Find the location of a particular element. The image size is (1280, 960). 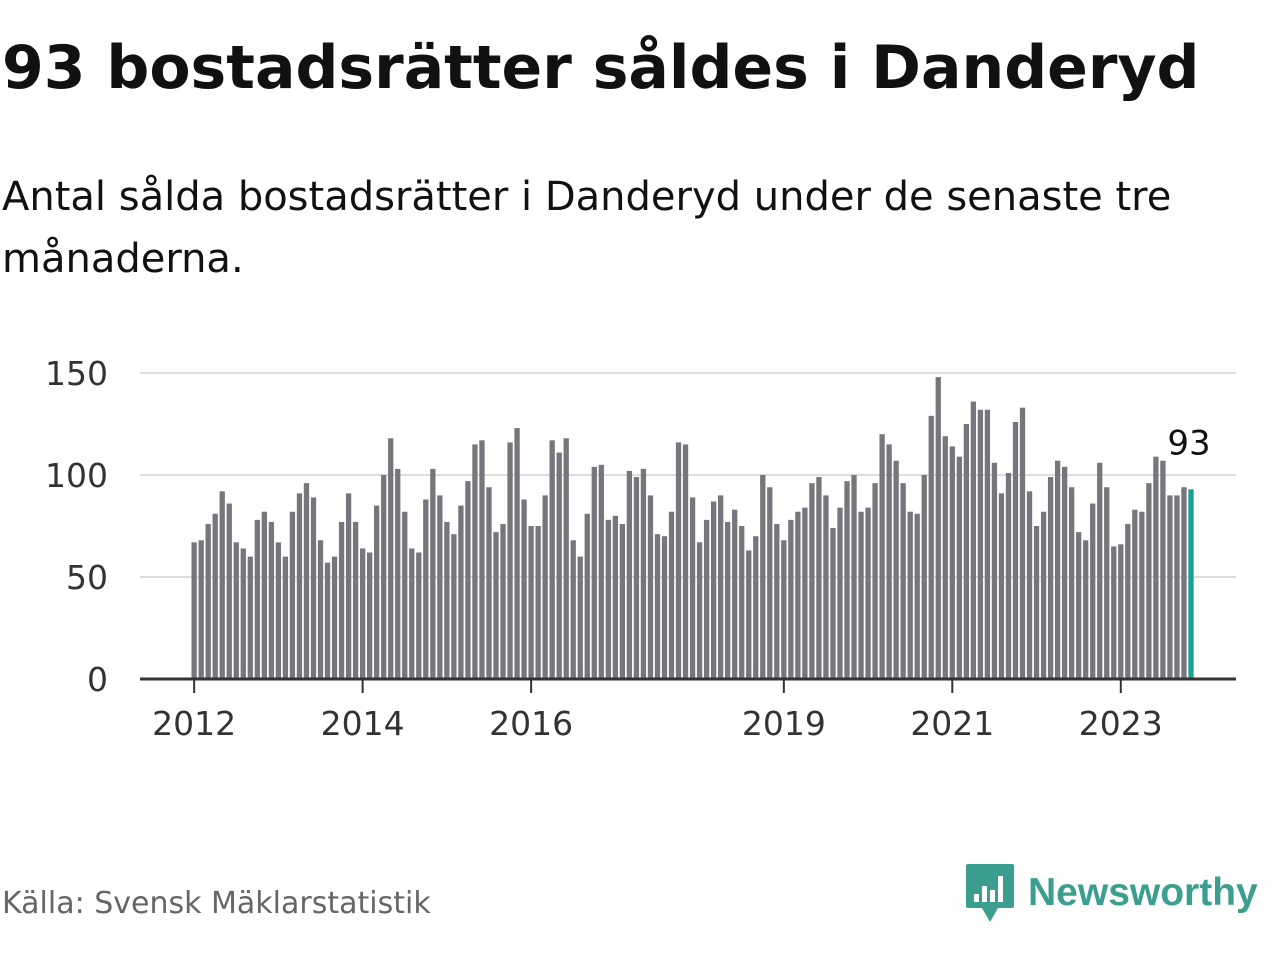

newsworthy-bar-chart-logo-icon is located at coordinates (990, 893).